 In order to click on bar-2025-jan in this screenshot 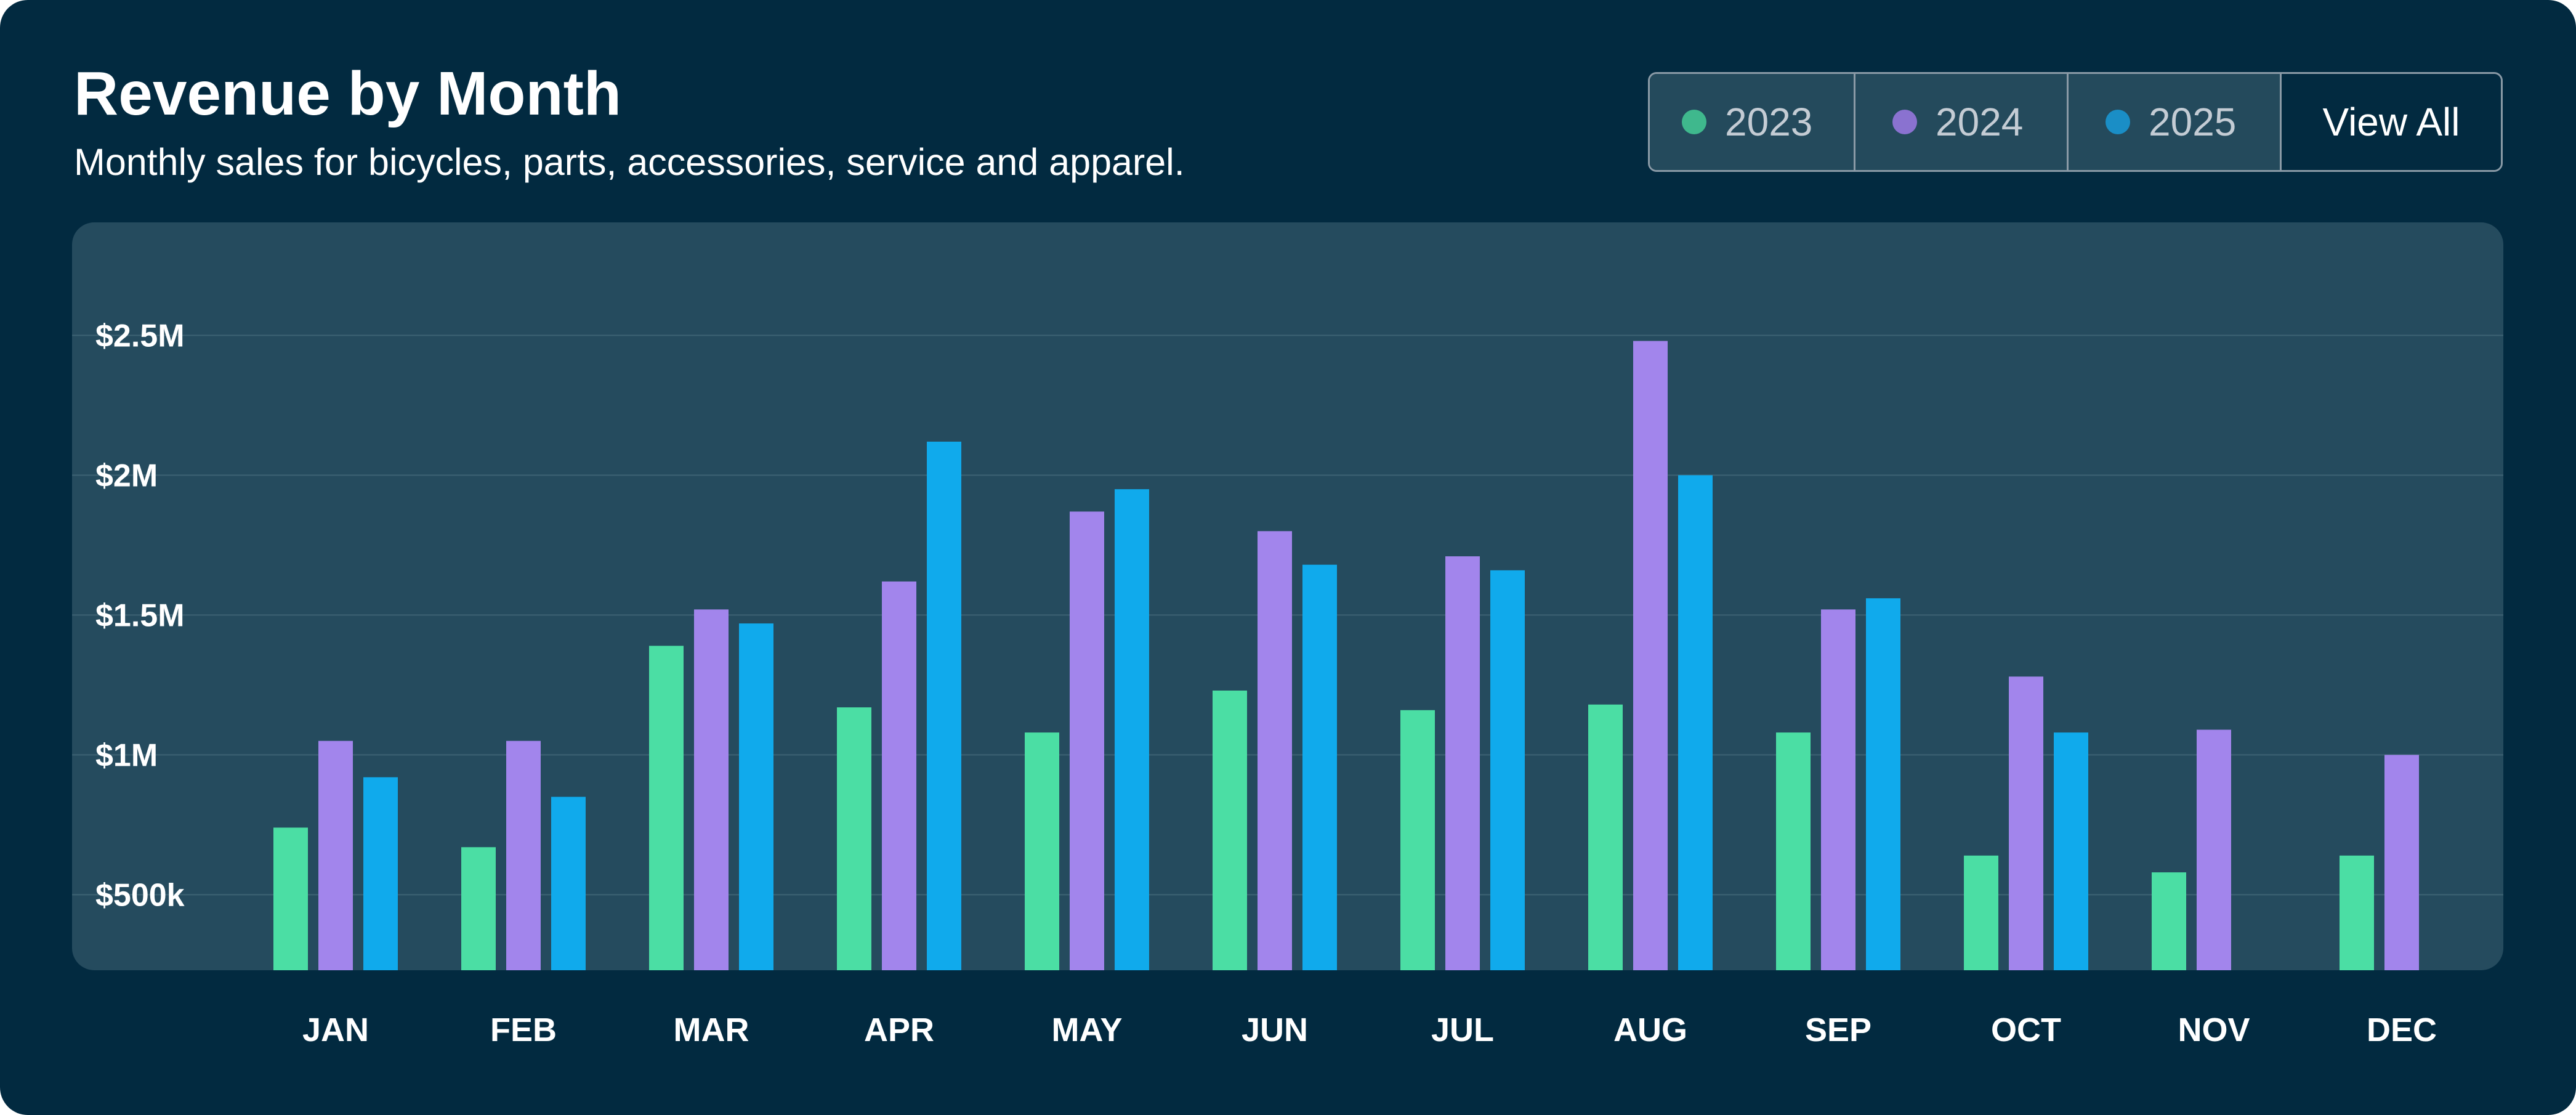, I will do `click(380, 873)`.